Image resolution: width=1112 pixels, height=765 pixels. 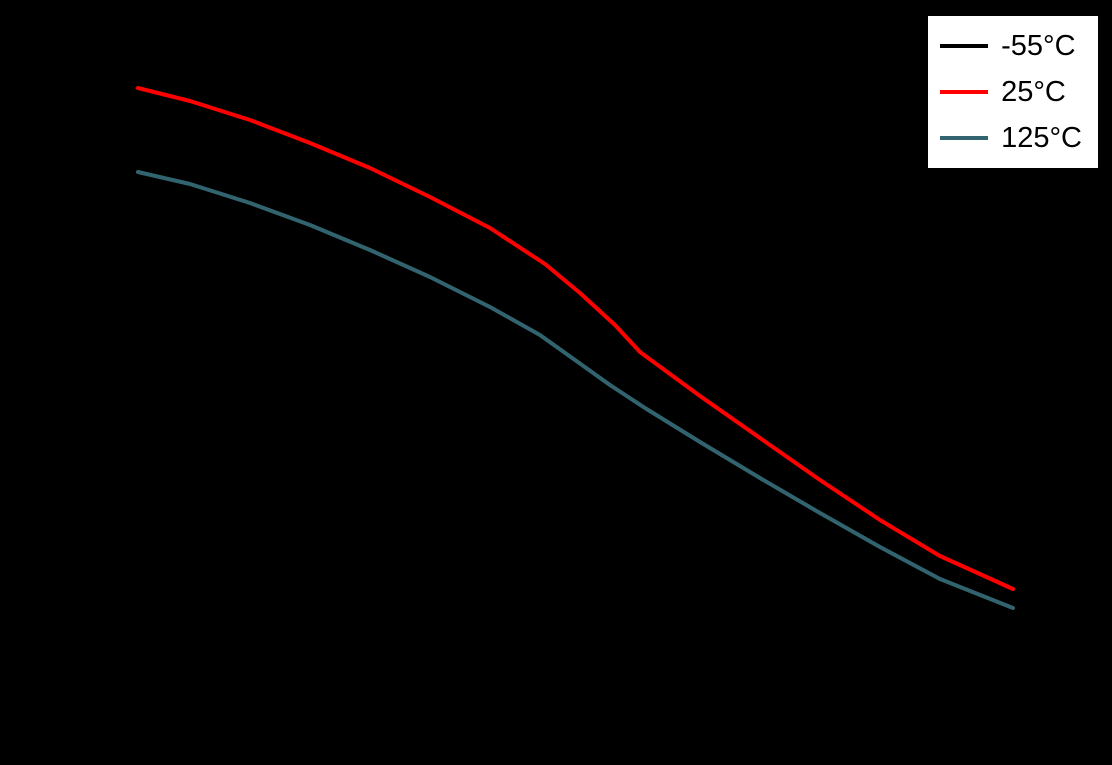 I want to click on legend-label-25c: 25°C, so click(x=1033, y=91).